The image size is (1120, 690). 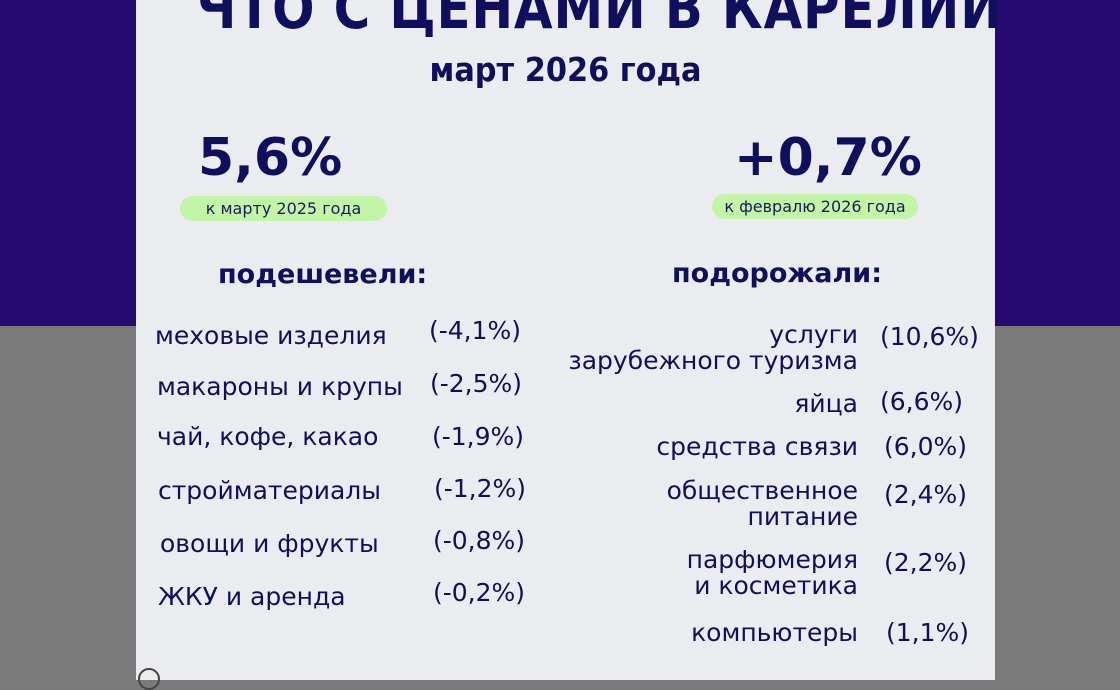 I want to click on cheaper-heading: подешевели:, so click(x=323, y=274).